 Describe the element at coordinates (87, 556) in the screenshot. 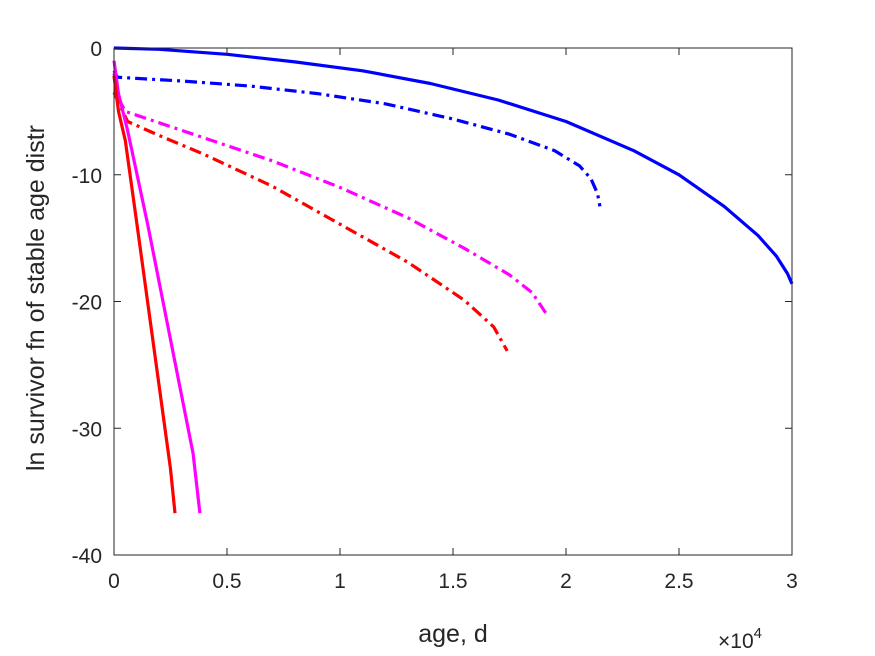

I see `y-tick-label: -40` at that location.